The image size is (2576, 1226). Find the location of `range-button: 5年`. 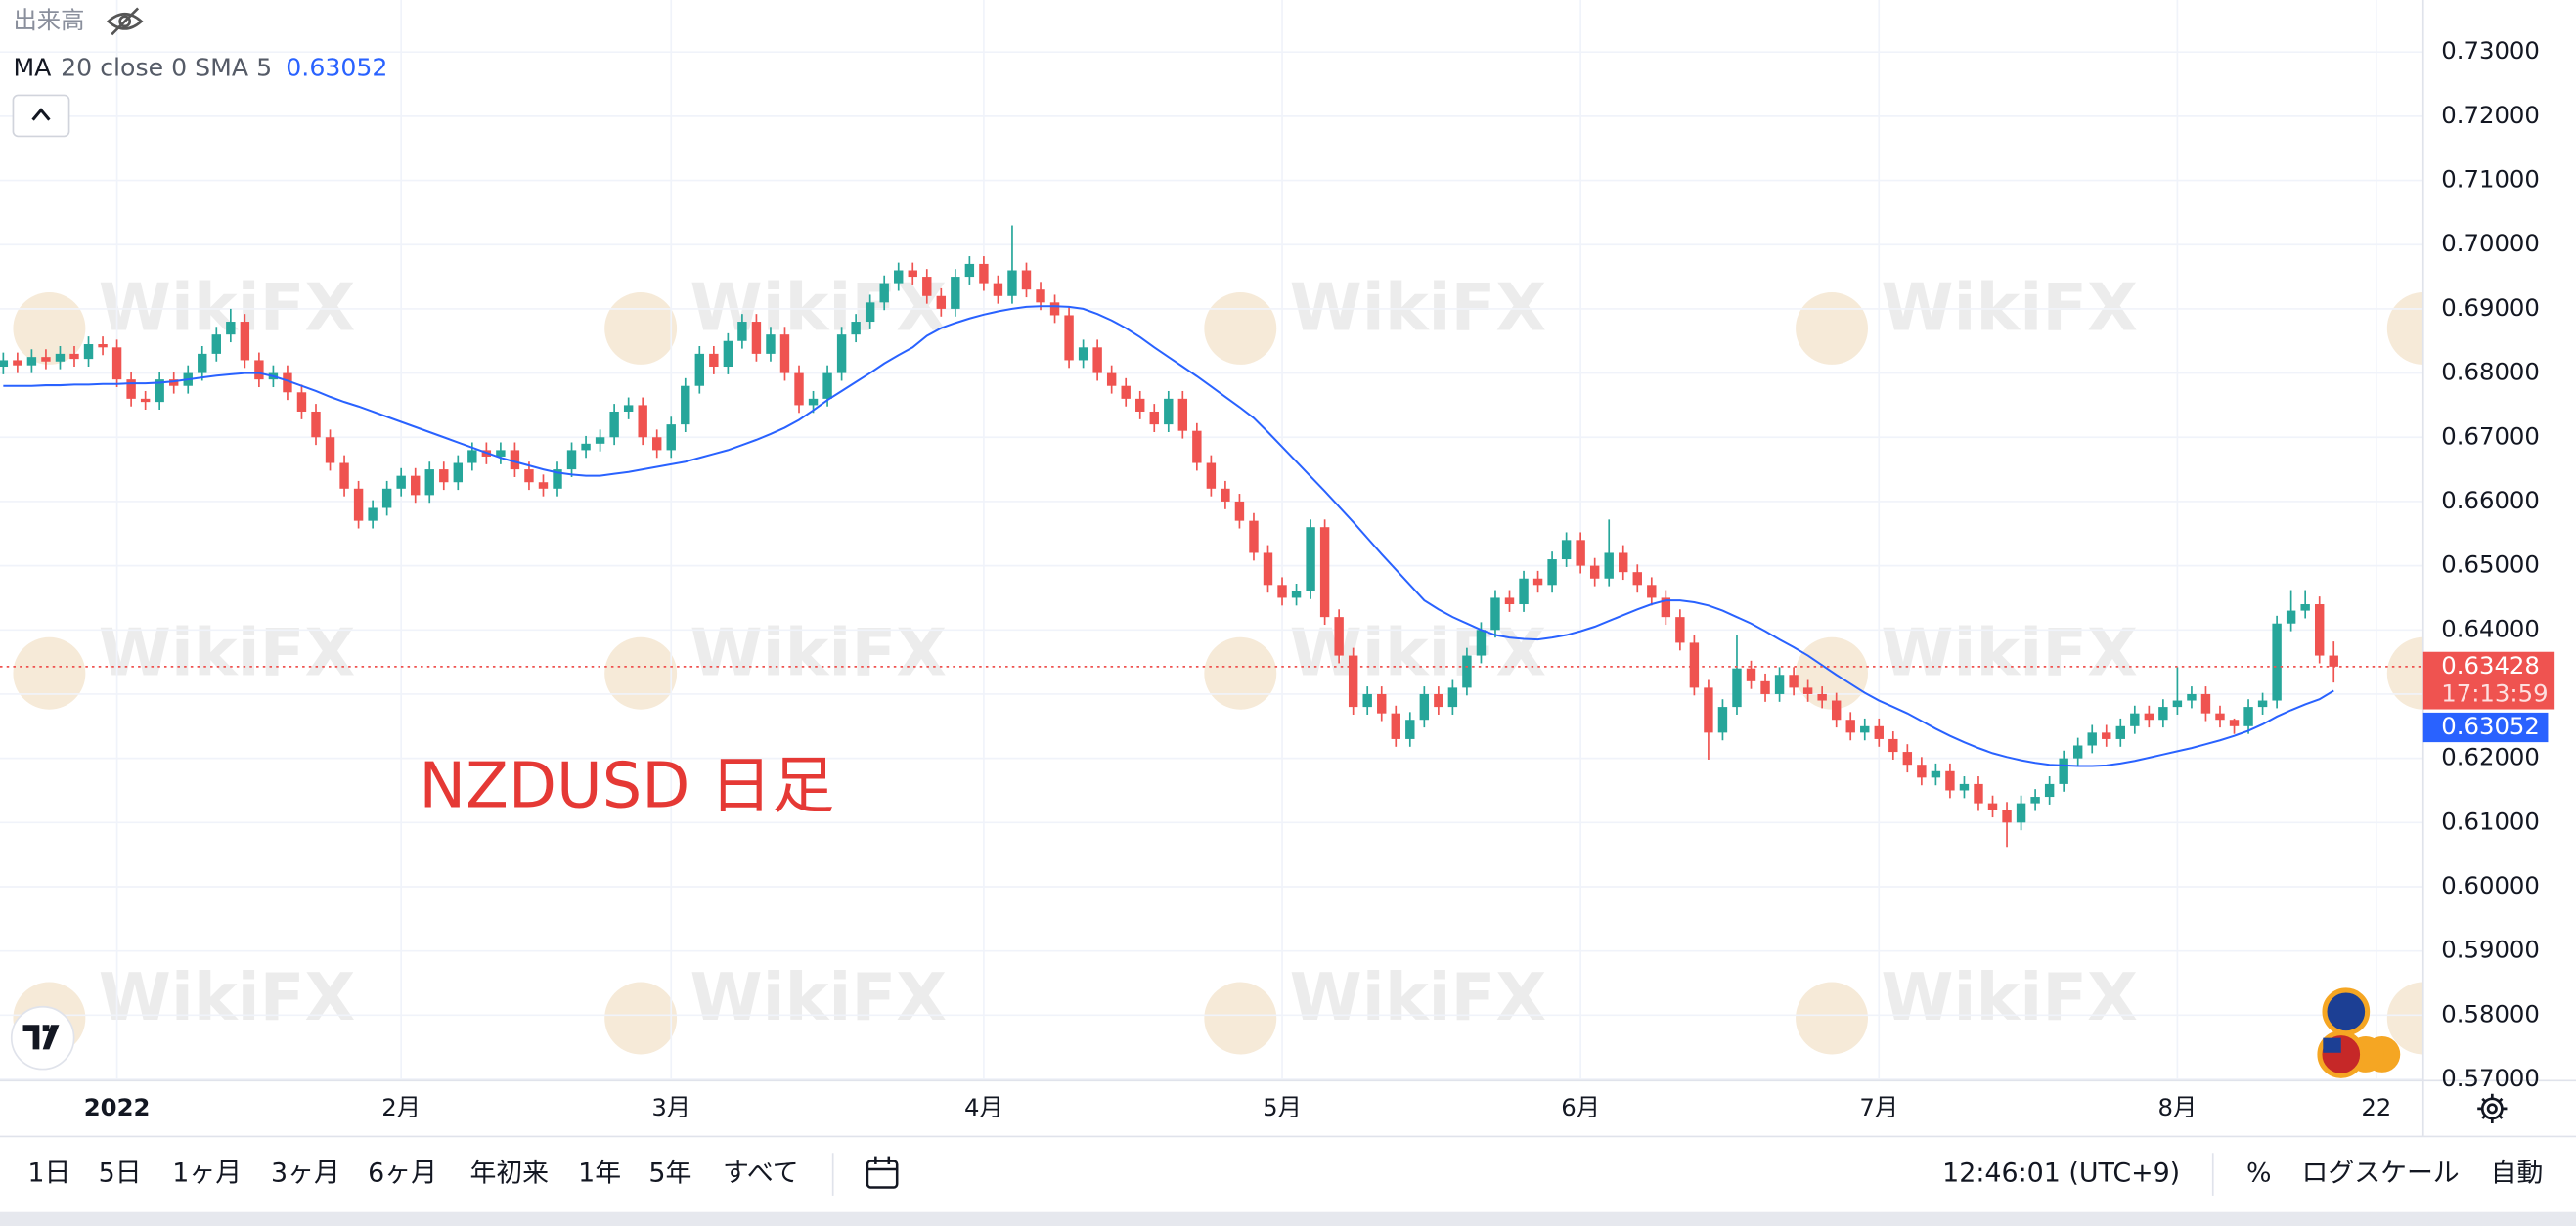

range-button: 5年 is located at coordinates (669, 1174).